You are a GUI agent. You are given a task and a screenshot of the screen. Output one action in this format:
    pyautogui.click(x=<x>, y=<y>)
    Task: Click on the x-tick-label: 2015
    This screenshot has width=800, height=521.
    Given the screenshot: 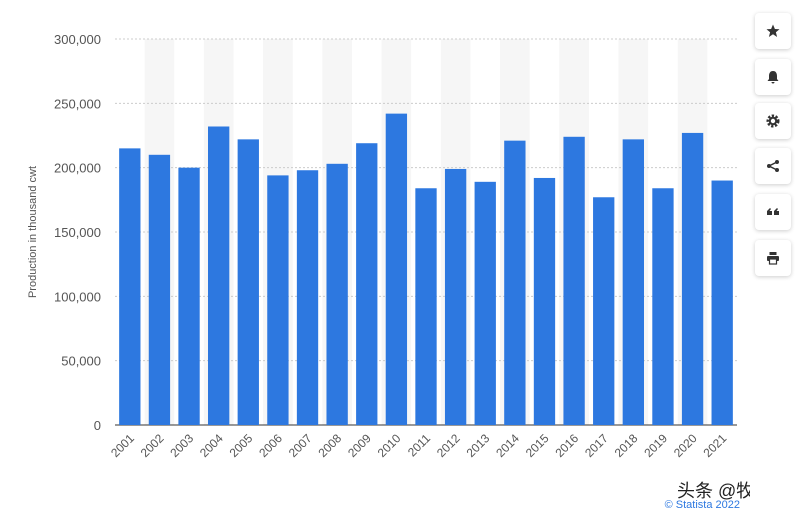 What is the action you would take?
    pyautogui.click(x=537, y=445)
    